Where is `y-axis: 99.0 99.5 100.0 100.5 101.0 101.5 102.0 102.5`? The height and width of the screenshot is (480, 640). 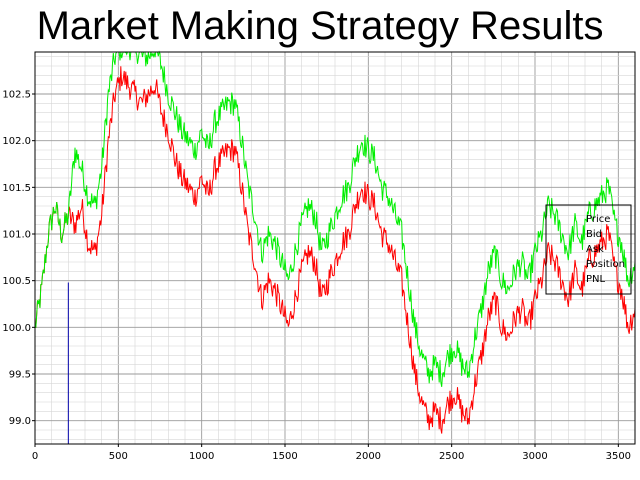 y-axis: 99.0 99.5 100.0 100.5 101.0 101.5 102.0 102.5 is located at coordinates (18, 258).